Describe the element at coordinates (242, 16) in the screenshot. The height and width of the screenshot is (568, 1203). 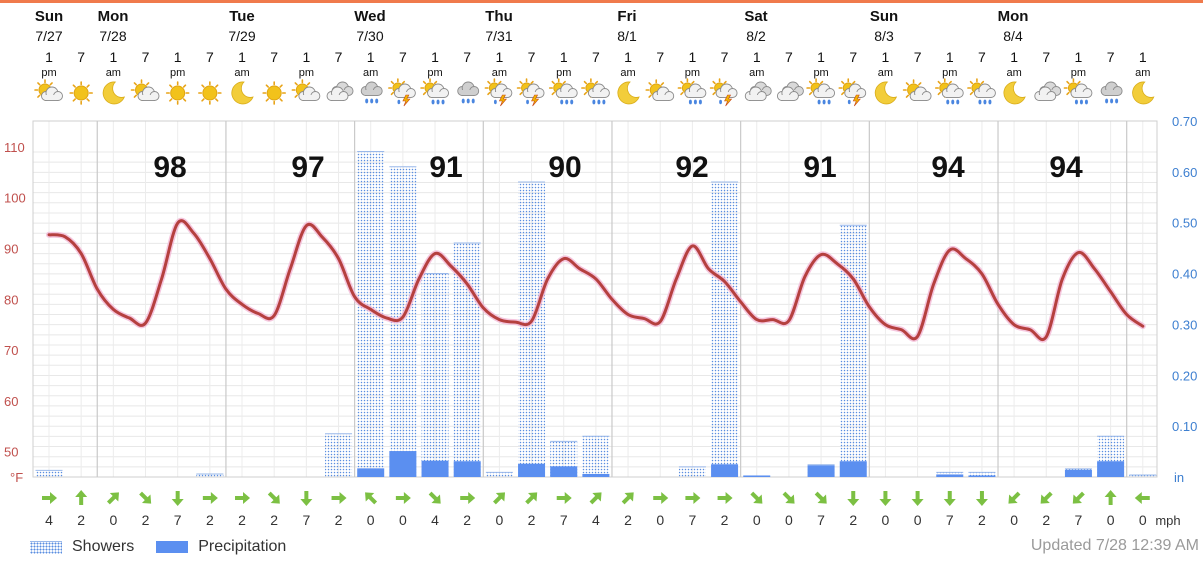
I see `day-name-label: Tue` at that location.